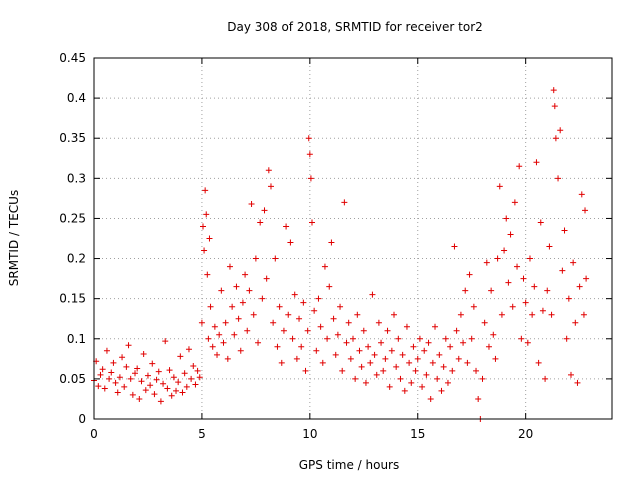 The height and width of the screenshot is (480, 640). I want to click on x-tick-label: 5, so click(202, 434).